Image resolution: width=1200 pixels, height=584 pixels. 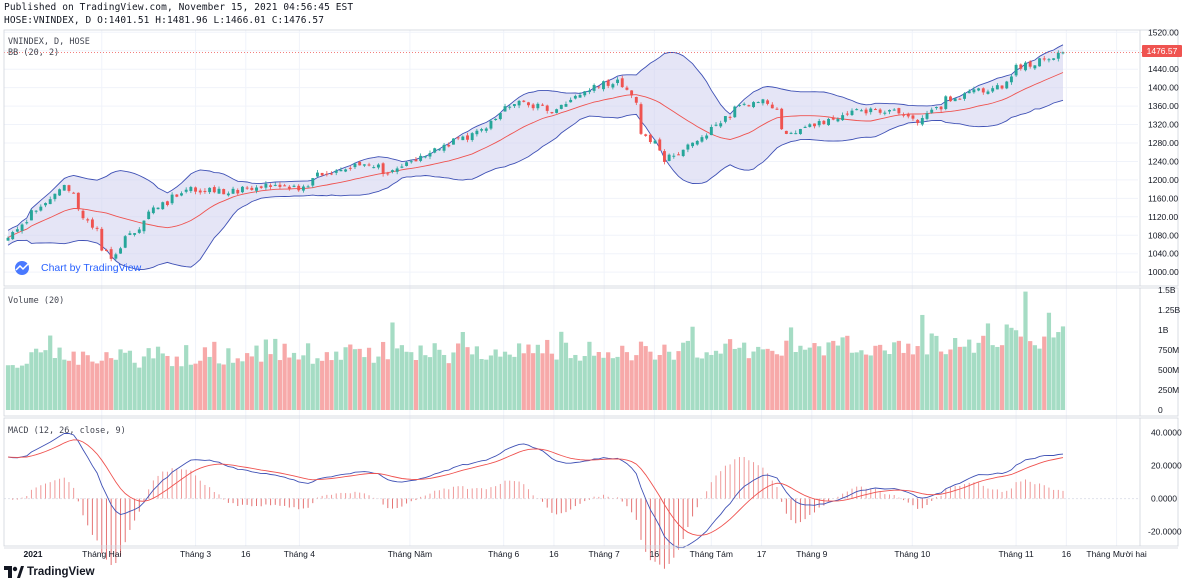 I want to click on volume-tick-label: 1.5B, so click(x=1167, y=290).